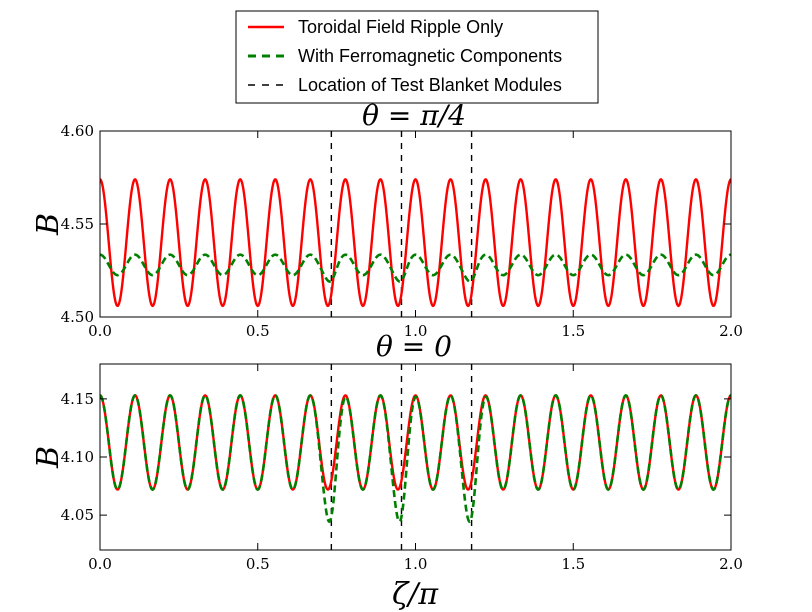 Image resolution: width=812 pixels, height=612 pixels. Describe the element at coordinates (415, 268) in the screenshot. I see `series-ferromagnetic` at that location.